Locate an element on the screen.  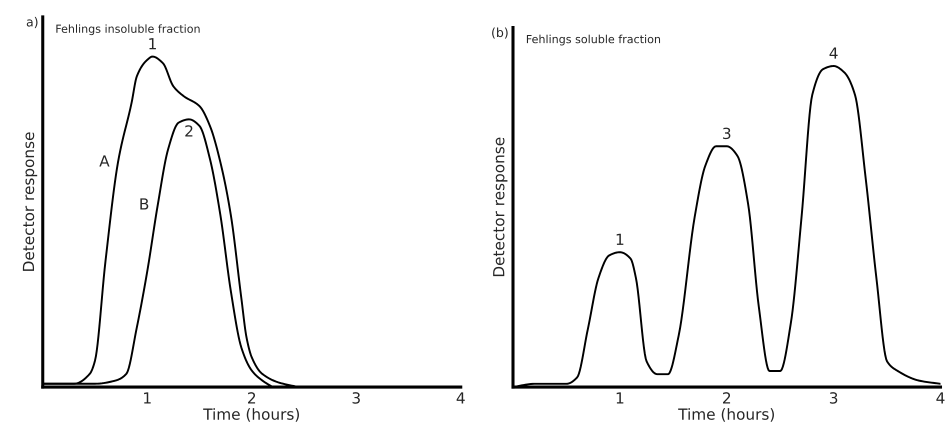
annotation: A is located at coordinates (104, 161).